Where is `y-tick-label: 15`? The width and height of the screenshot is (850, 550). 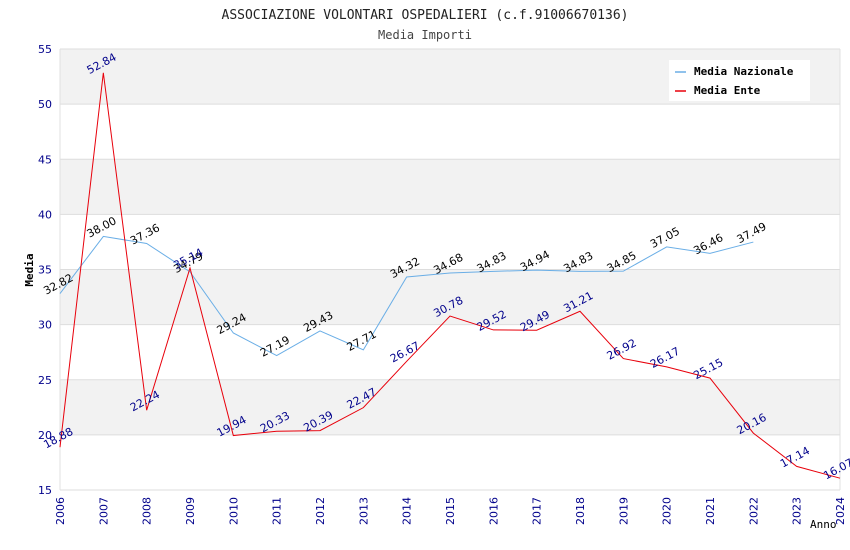 y-tick-label: 15 is located at coordinates (45, 490).